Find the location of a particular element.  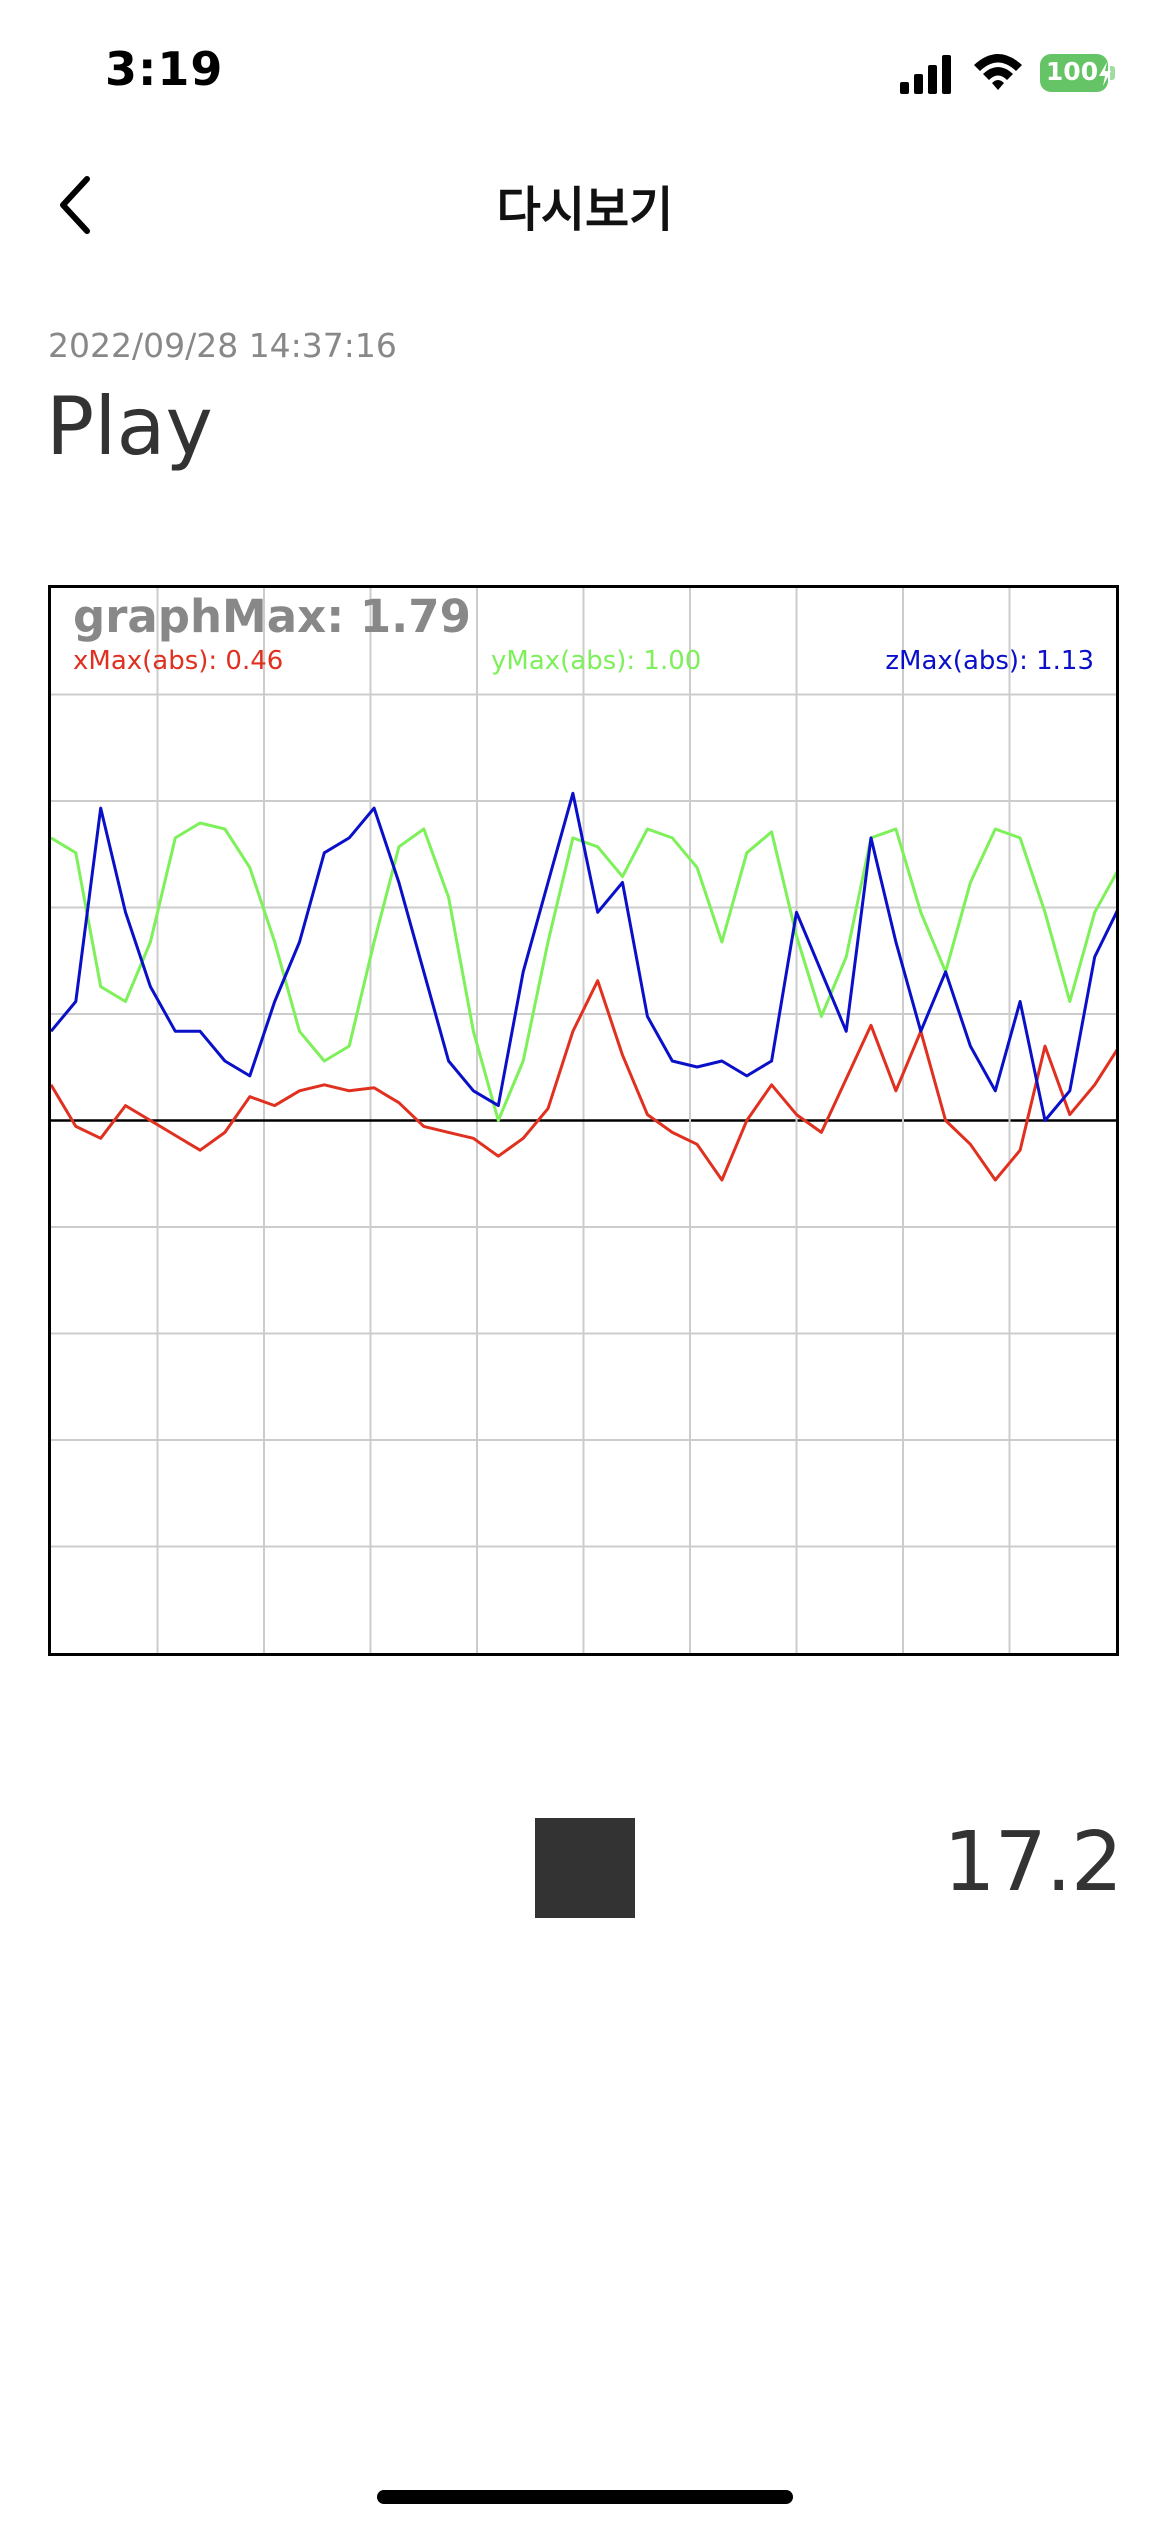

x-max-label: xMax(abs): 0.46 is located at coordinates (178, 661).